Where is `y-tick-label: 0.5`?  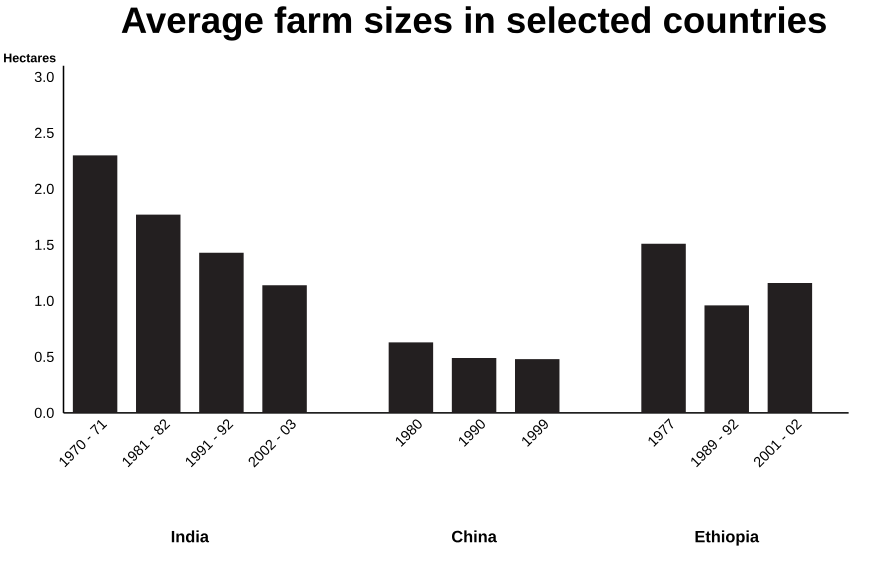 y-tick-label: 0.5 is located at coordinates (44, 357).